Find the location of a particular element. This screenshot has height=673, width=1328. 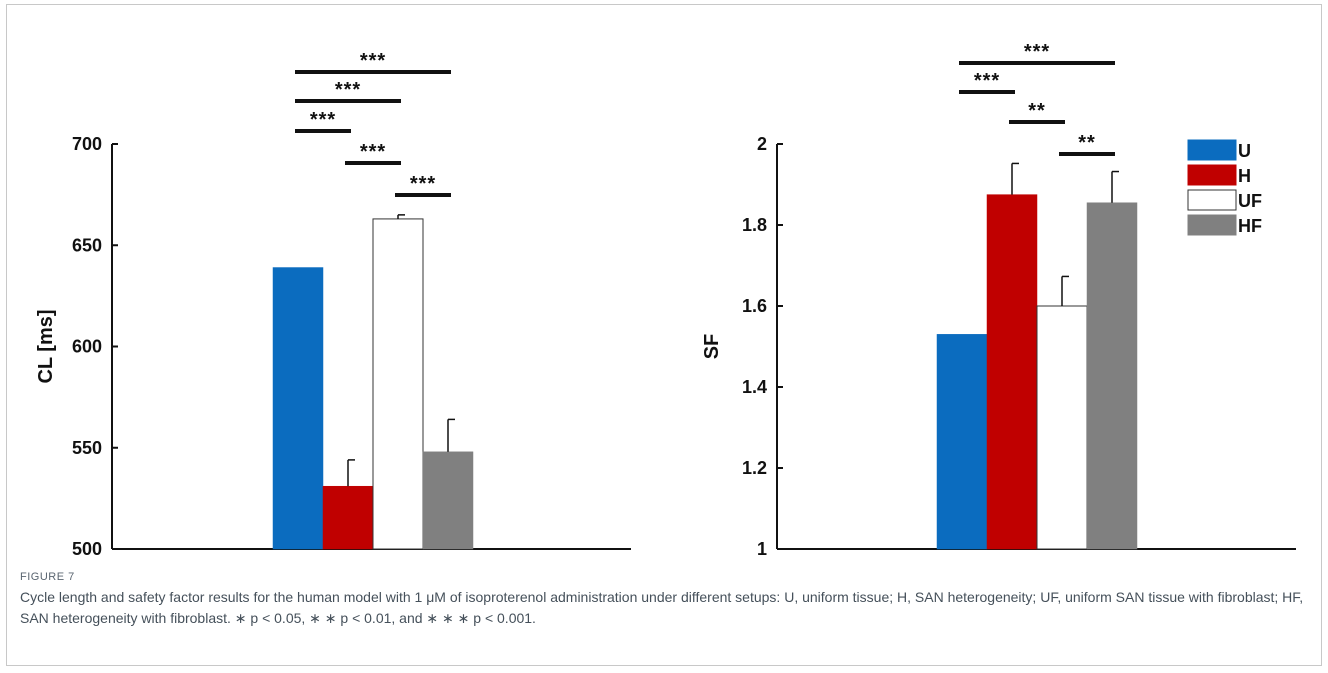

y-tick-label: 1.4 is located at coordinates (754, 387).